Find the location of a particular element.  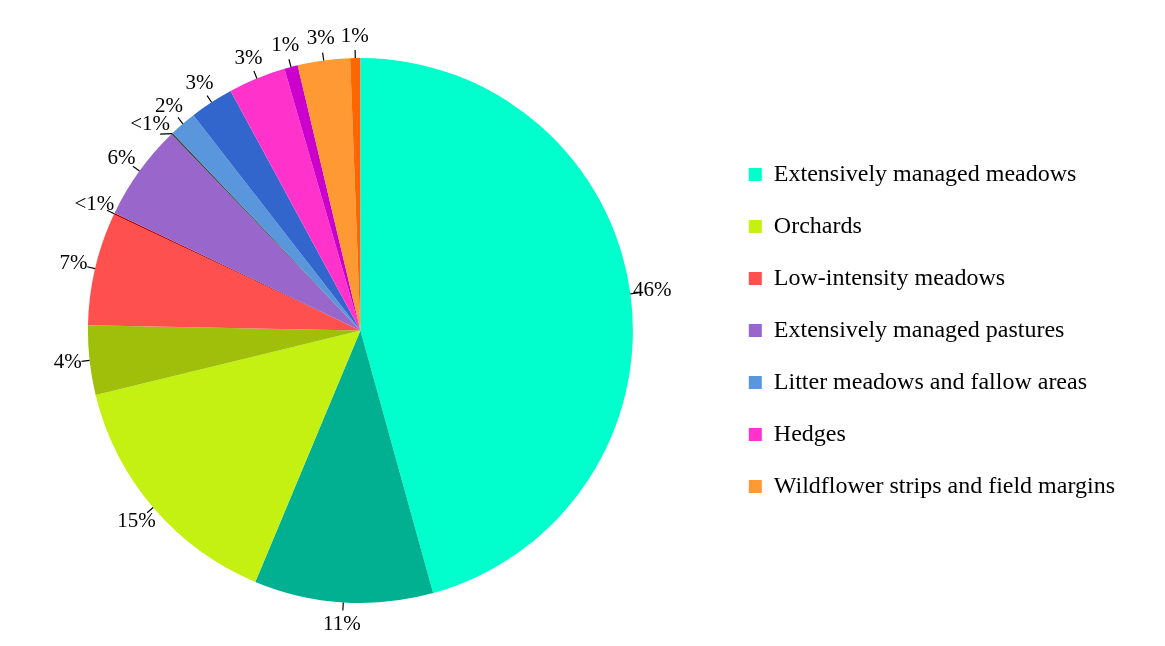

data-label: 15% is located at coordinates (136, 520).